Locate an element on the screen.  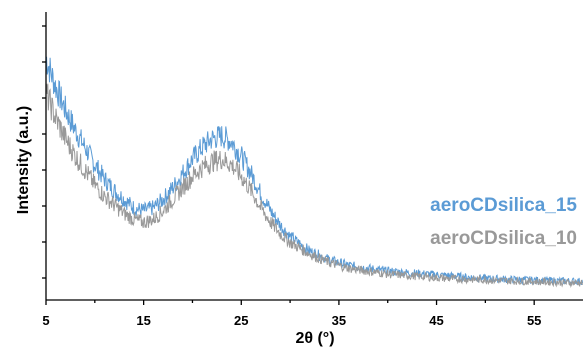
x-tick-label: 35 is located at coordinates (339, 320).